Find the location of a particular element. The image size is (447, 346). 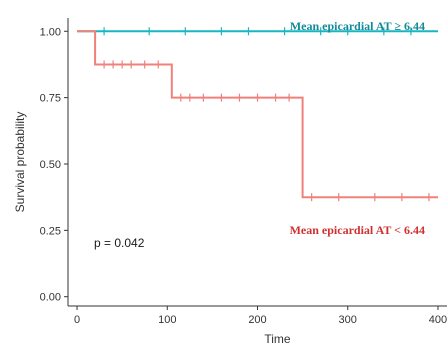

x-tick-label: 400 is located at coordinates (438, 320).